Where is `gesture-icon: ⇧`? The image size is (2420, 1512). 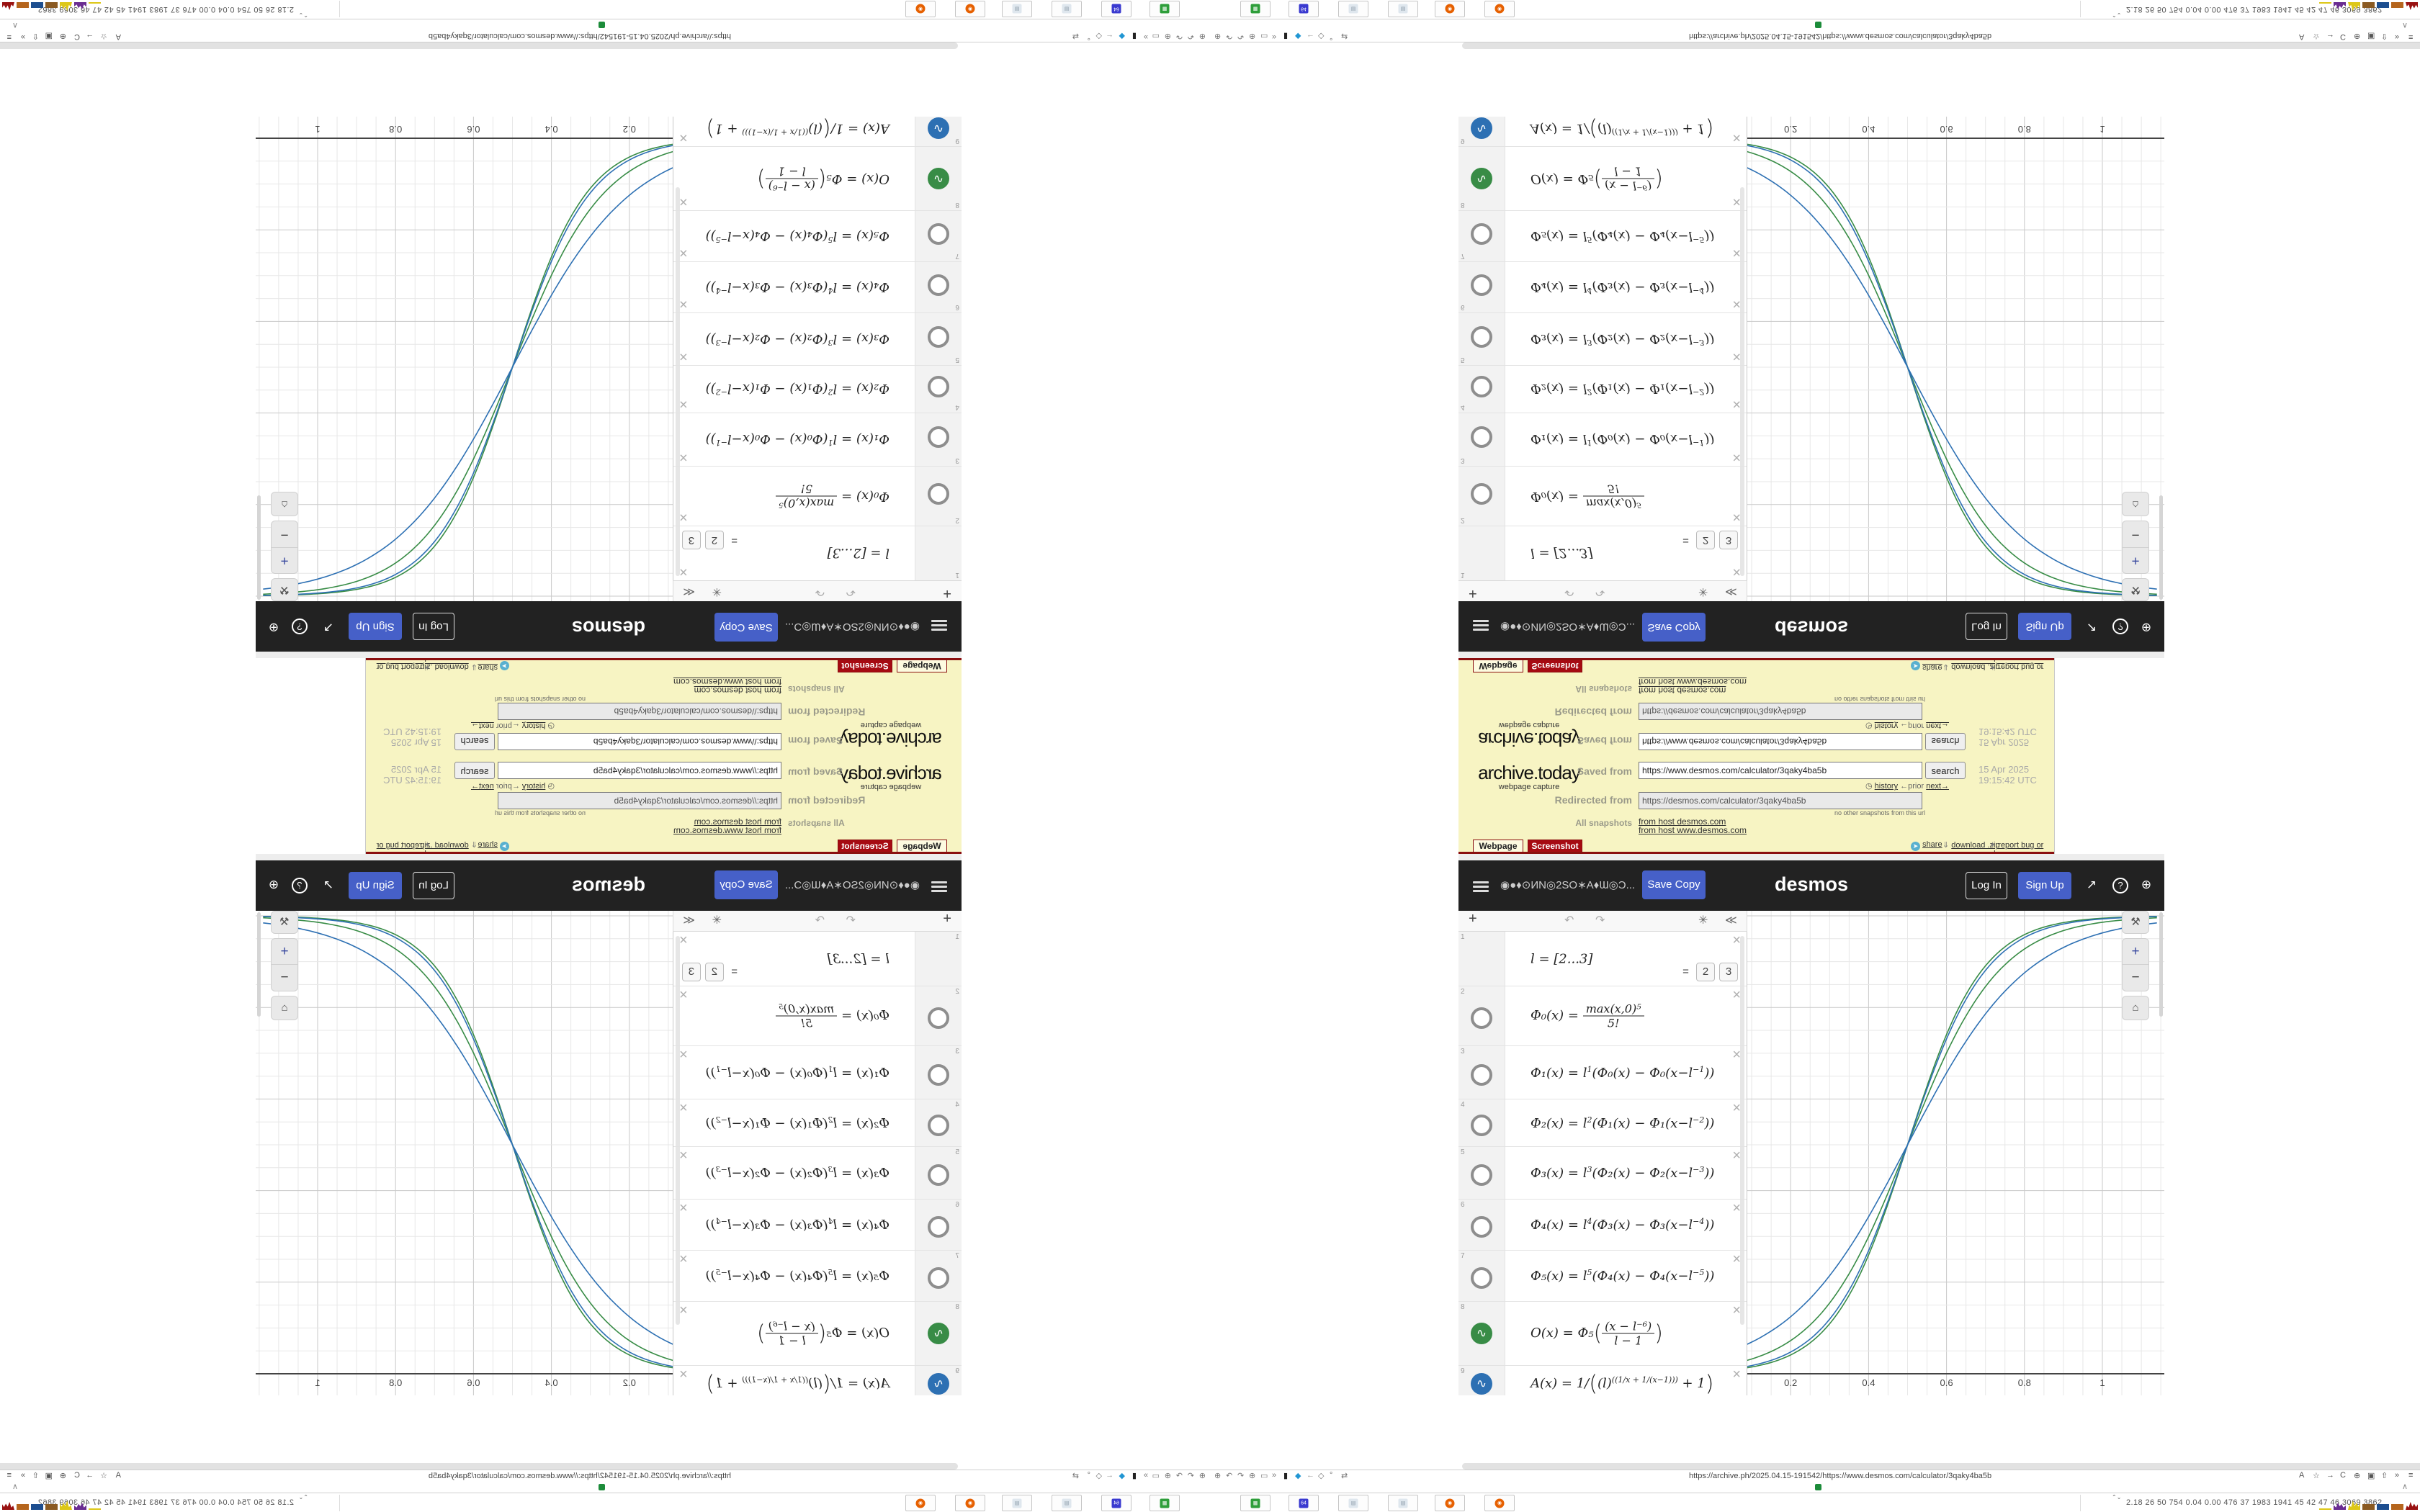
gesture-icon: ⇧ is located at coordinates (2384, 36).